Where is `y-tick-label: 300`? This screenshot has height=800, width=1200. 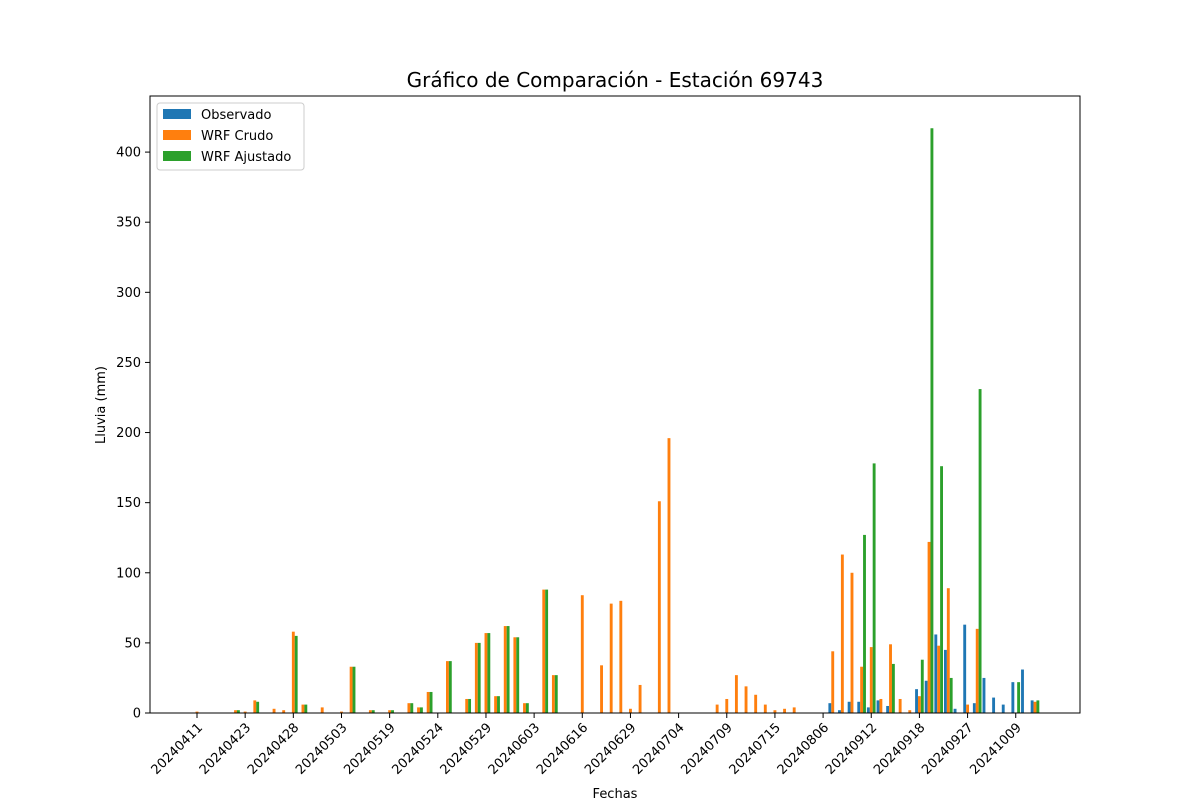 y-tick-label: 300 is located at coordinates (128, 293).